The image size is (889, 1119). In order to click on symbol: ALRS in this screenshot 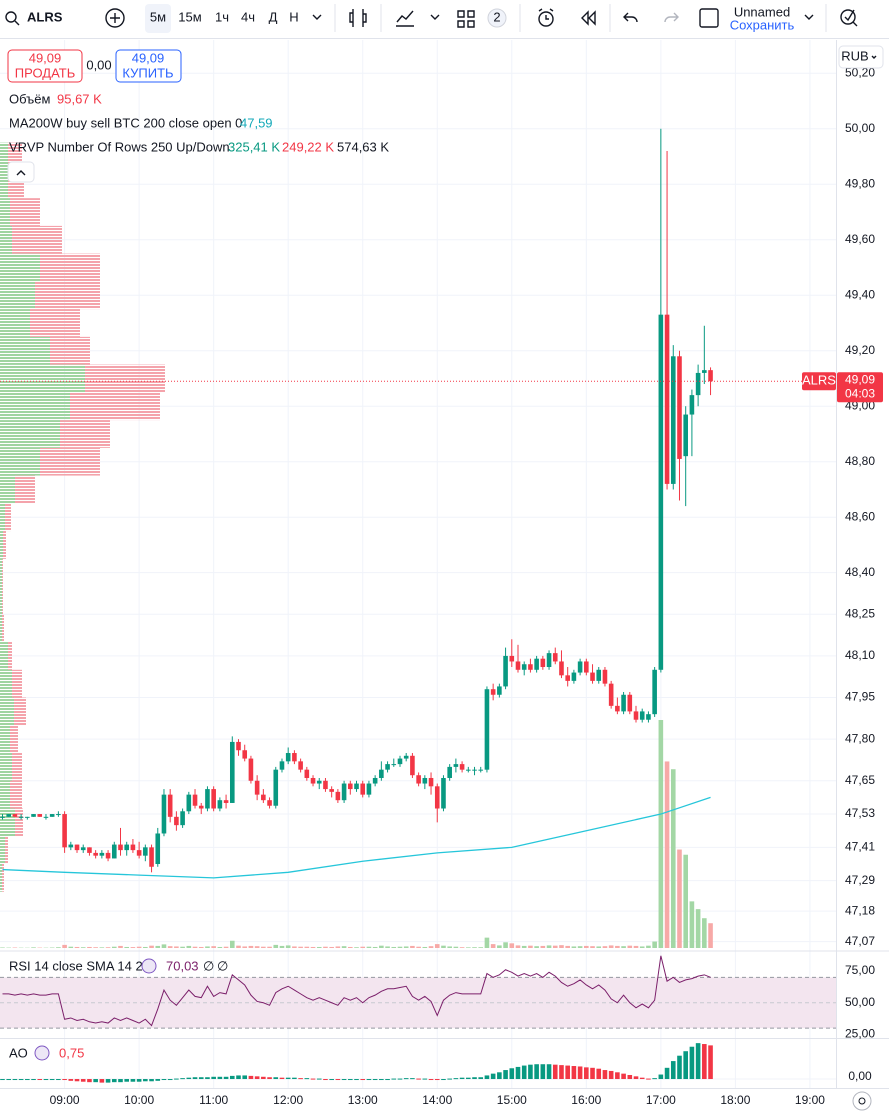, I will do `click(45, 16)`.